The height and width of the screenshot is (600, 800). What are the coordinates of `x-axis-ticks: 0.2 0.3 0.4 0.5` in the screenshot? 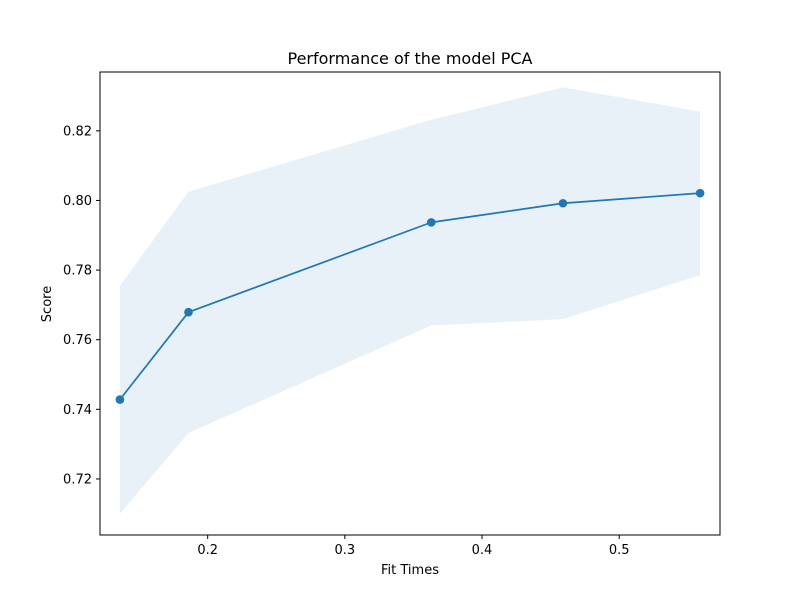 It's located at (413, 546).